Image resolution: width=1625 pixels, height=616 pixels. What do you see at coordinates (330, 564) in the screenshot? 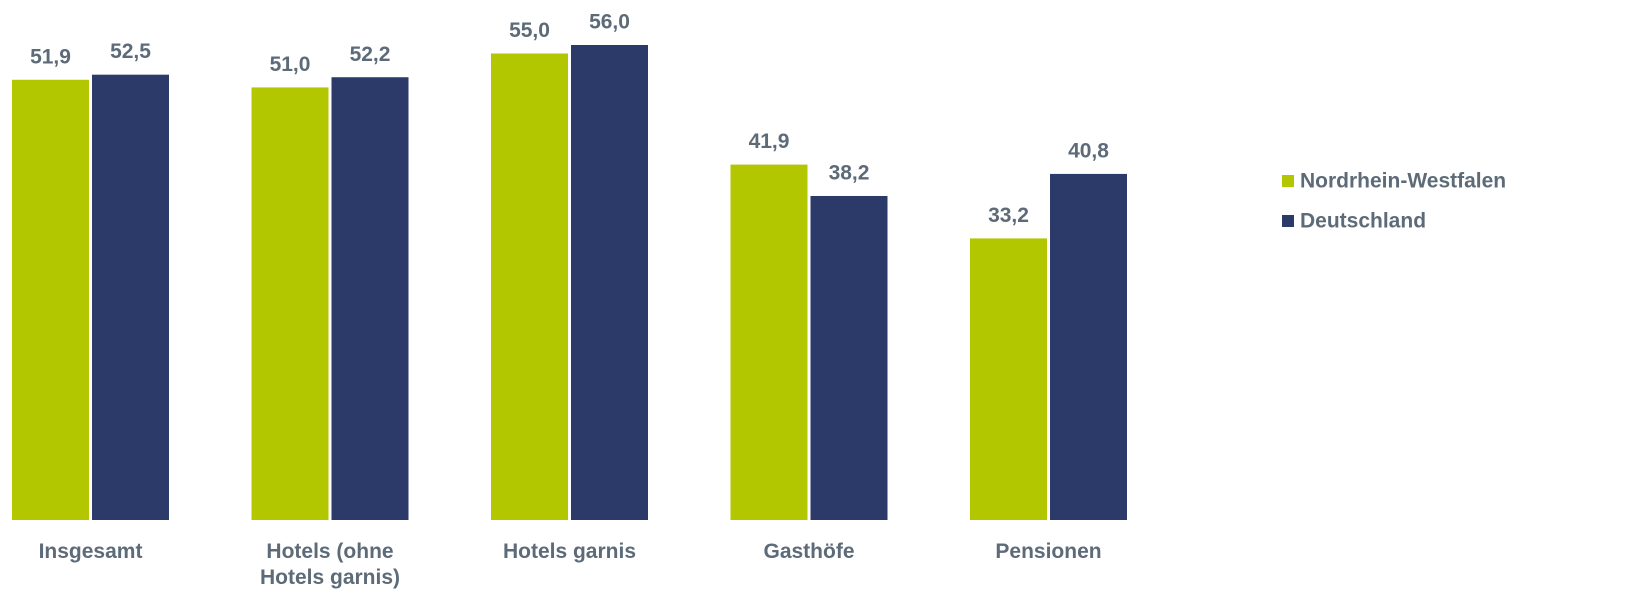
I see `x-tick-label: Hotels (ohne Hotels garnis)` at bounding box center [330, 564].